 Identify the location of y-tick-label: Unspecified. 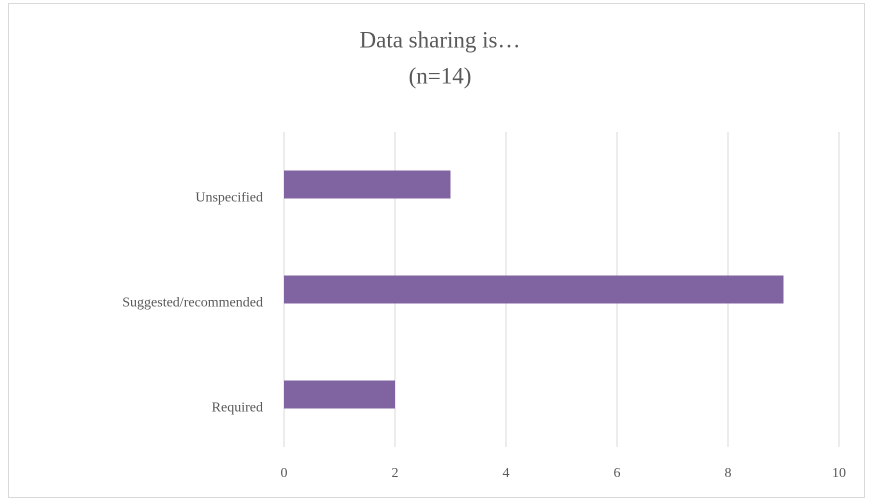
(229, 198).